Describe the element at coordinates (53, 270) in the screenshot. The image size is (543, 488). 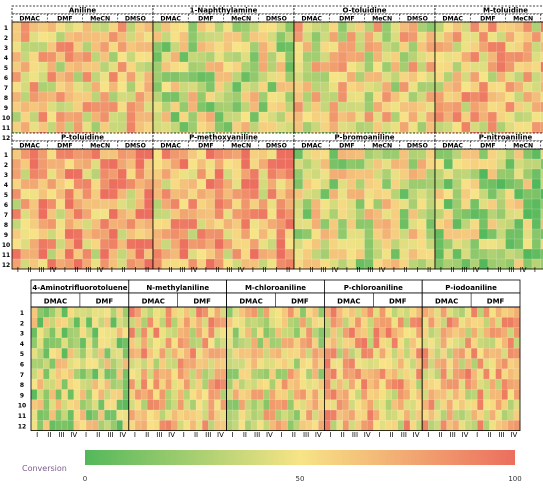
I see `x-tick-label: IV` at that location.